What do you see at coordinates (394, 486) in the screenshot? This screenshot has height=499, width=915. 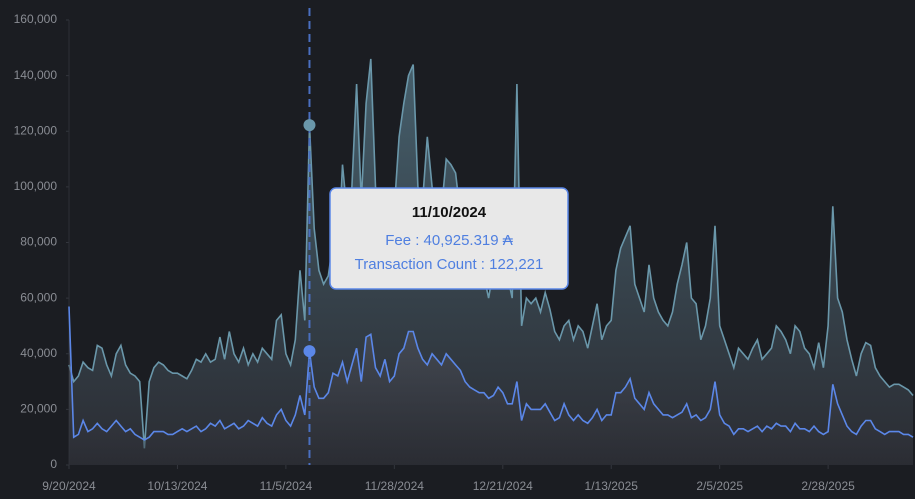 I see `x-tick-label: 11/28/2024` at bounding box center [394, 486].